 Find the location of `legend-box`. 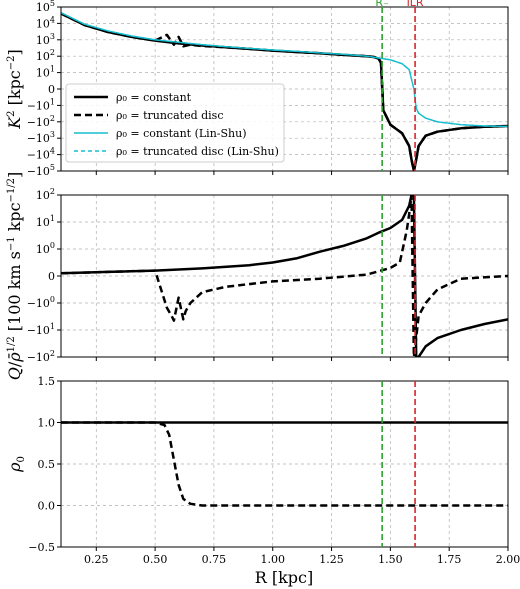

legend-box is located at coordinates (175, 123).